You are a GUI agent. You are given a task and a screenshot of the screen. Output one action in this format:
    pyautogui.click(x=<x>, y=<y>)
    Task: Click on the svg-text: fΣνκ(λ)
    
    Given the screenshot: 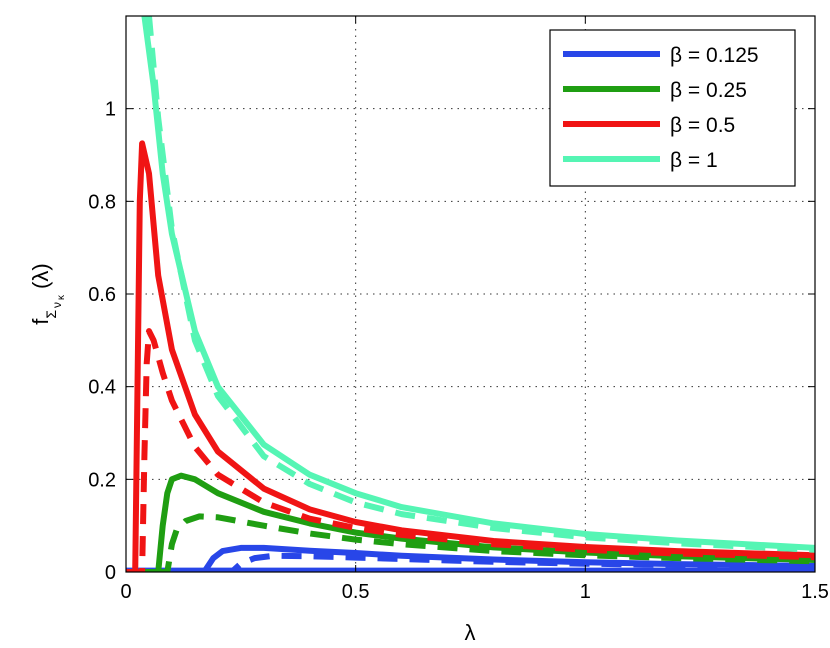 What is the action you would take?
    pyautogui.click(x=47, y=293)
    